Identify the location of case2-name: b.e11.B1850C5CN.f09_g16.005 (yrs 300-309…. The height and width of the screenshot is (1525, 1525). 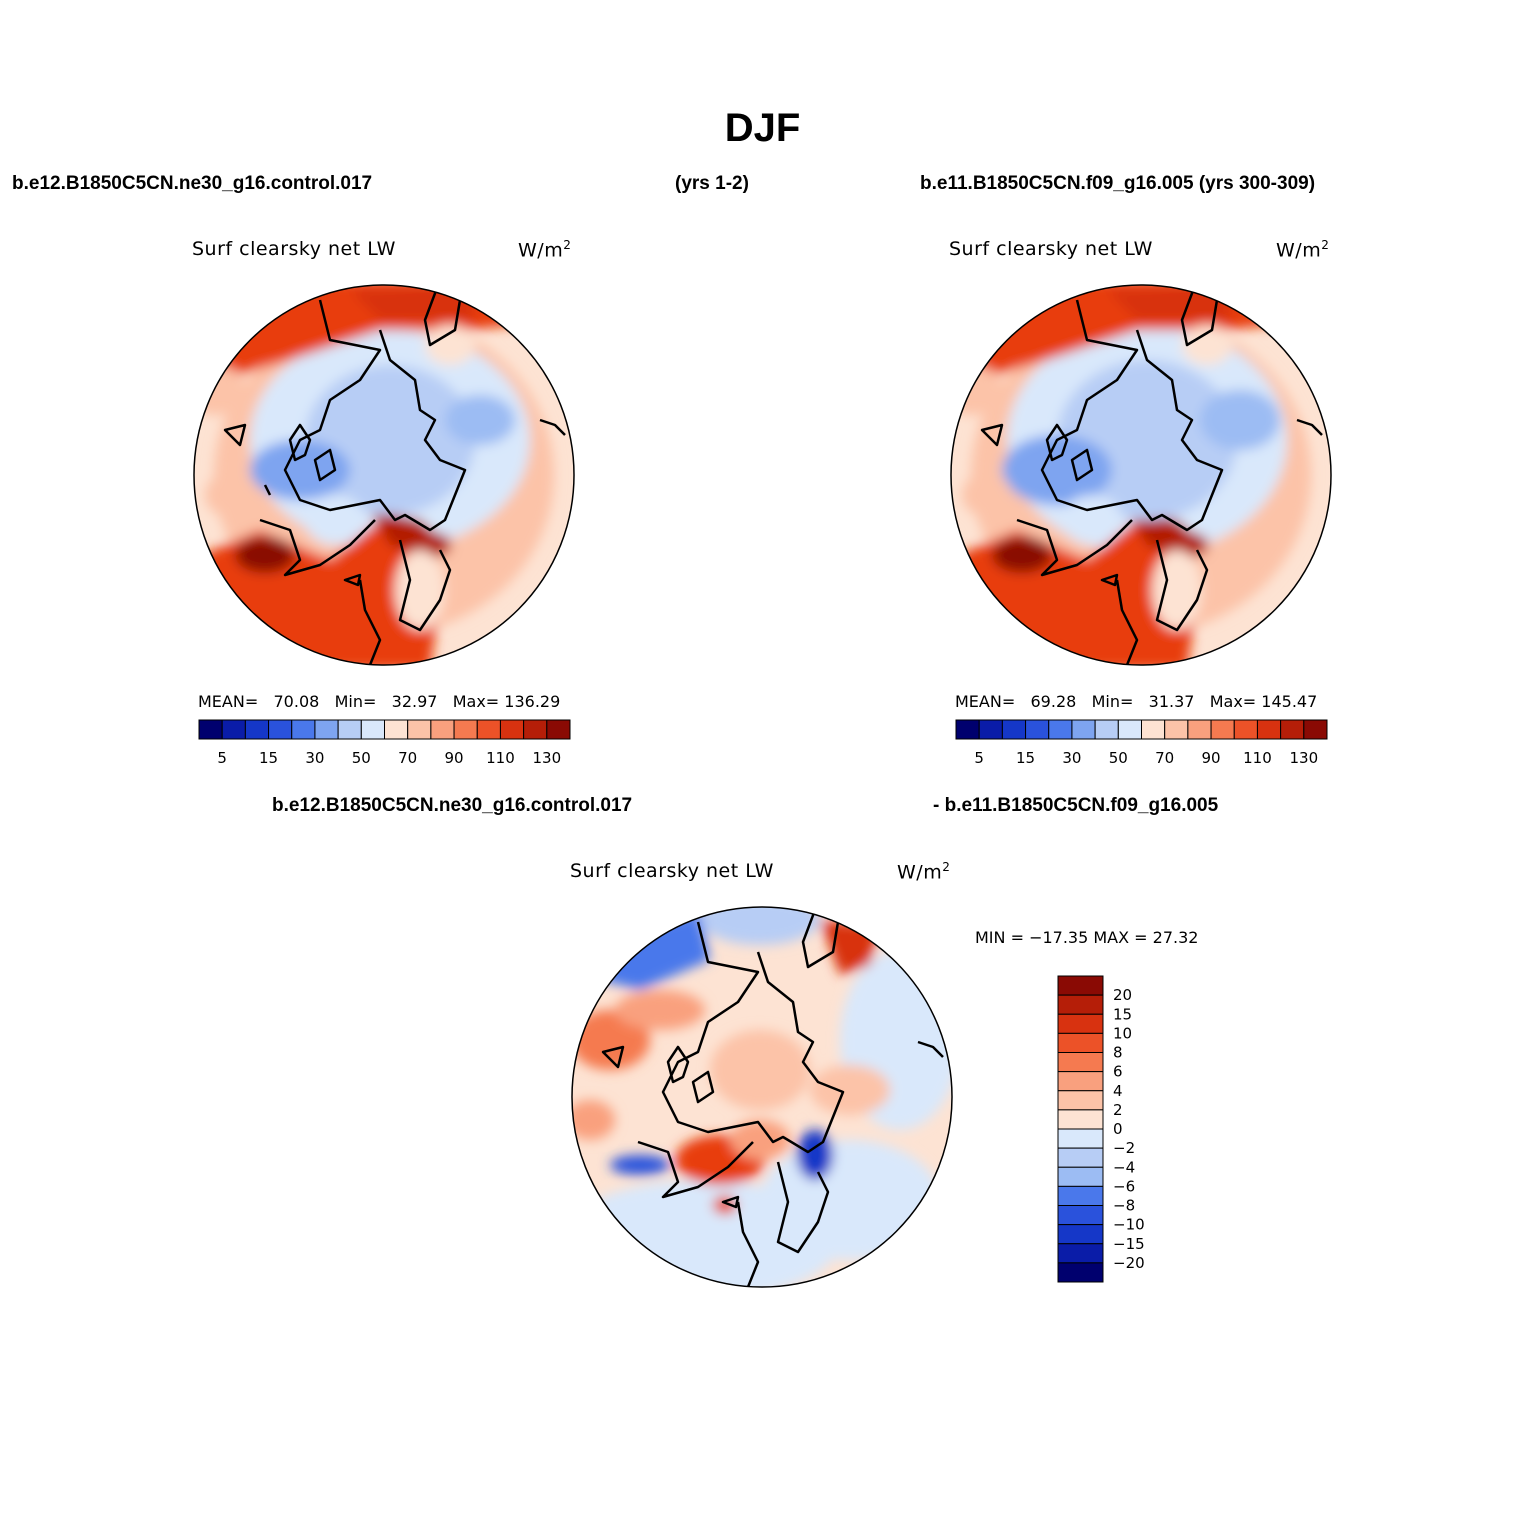
(1118, 183).